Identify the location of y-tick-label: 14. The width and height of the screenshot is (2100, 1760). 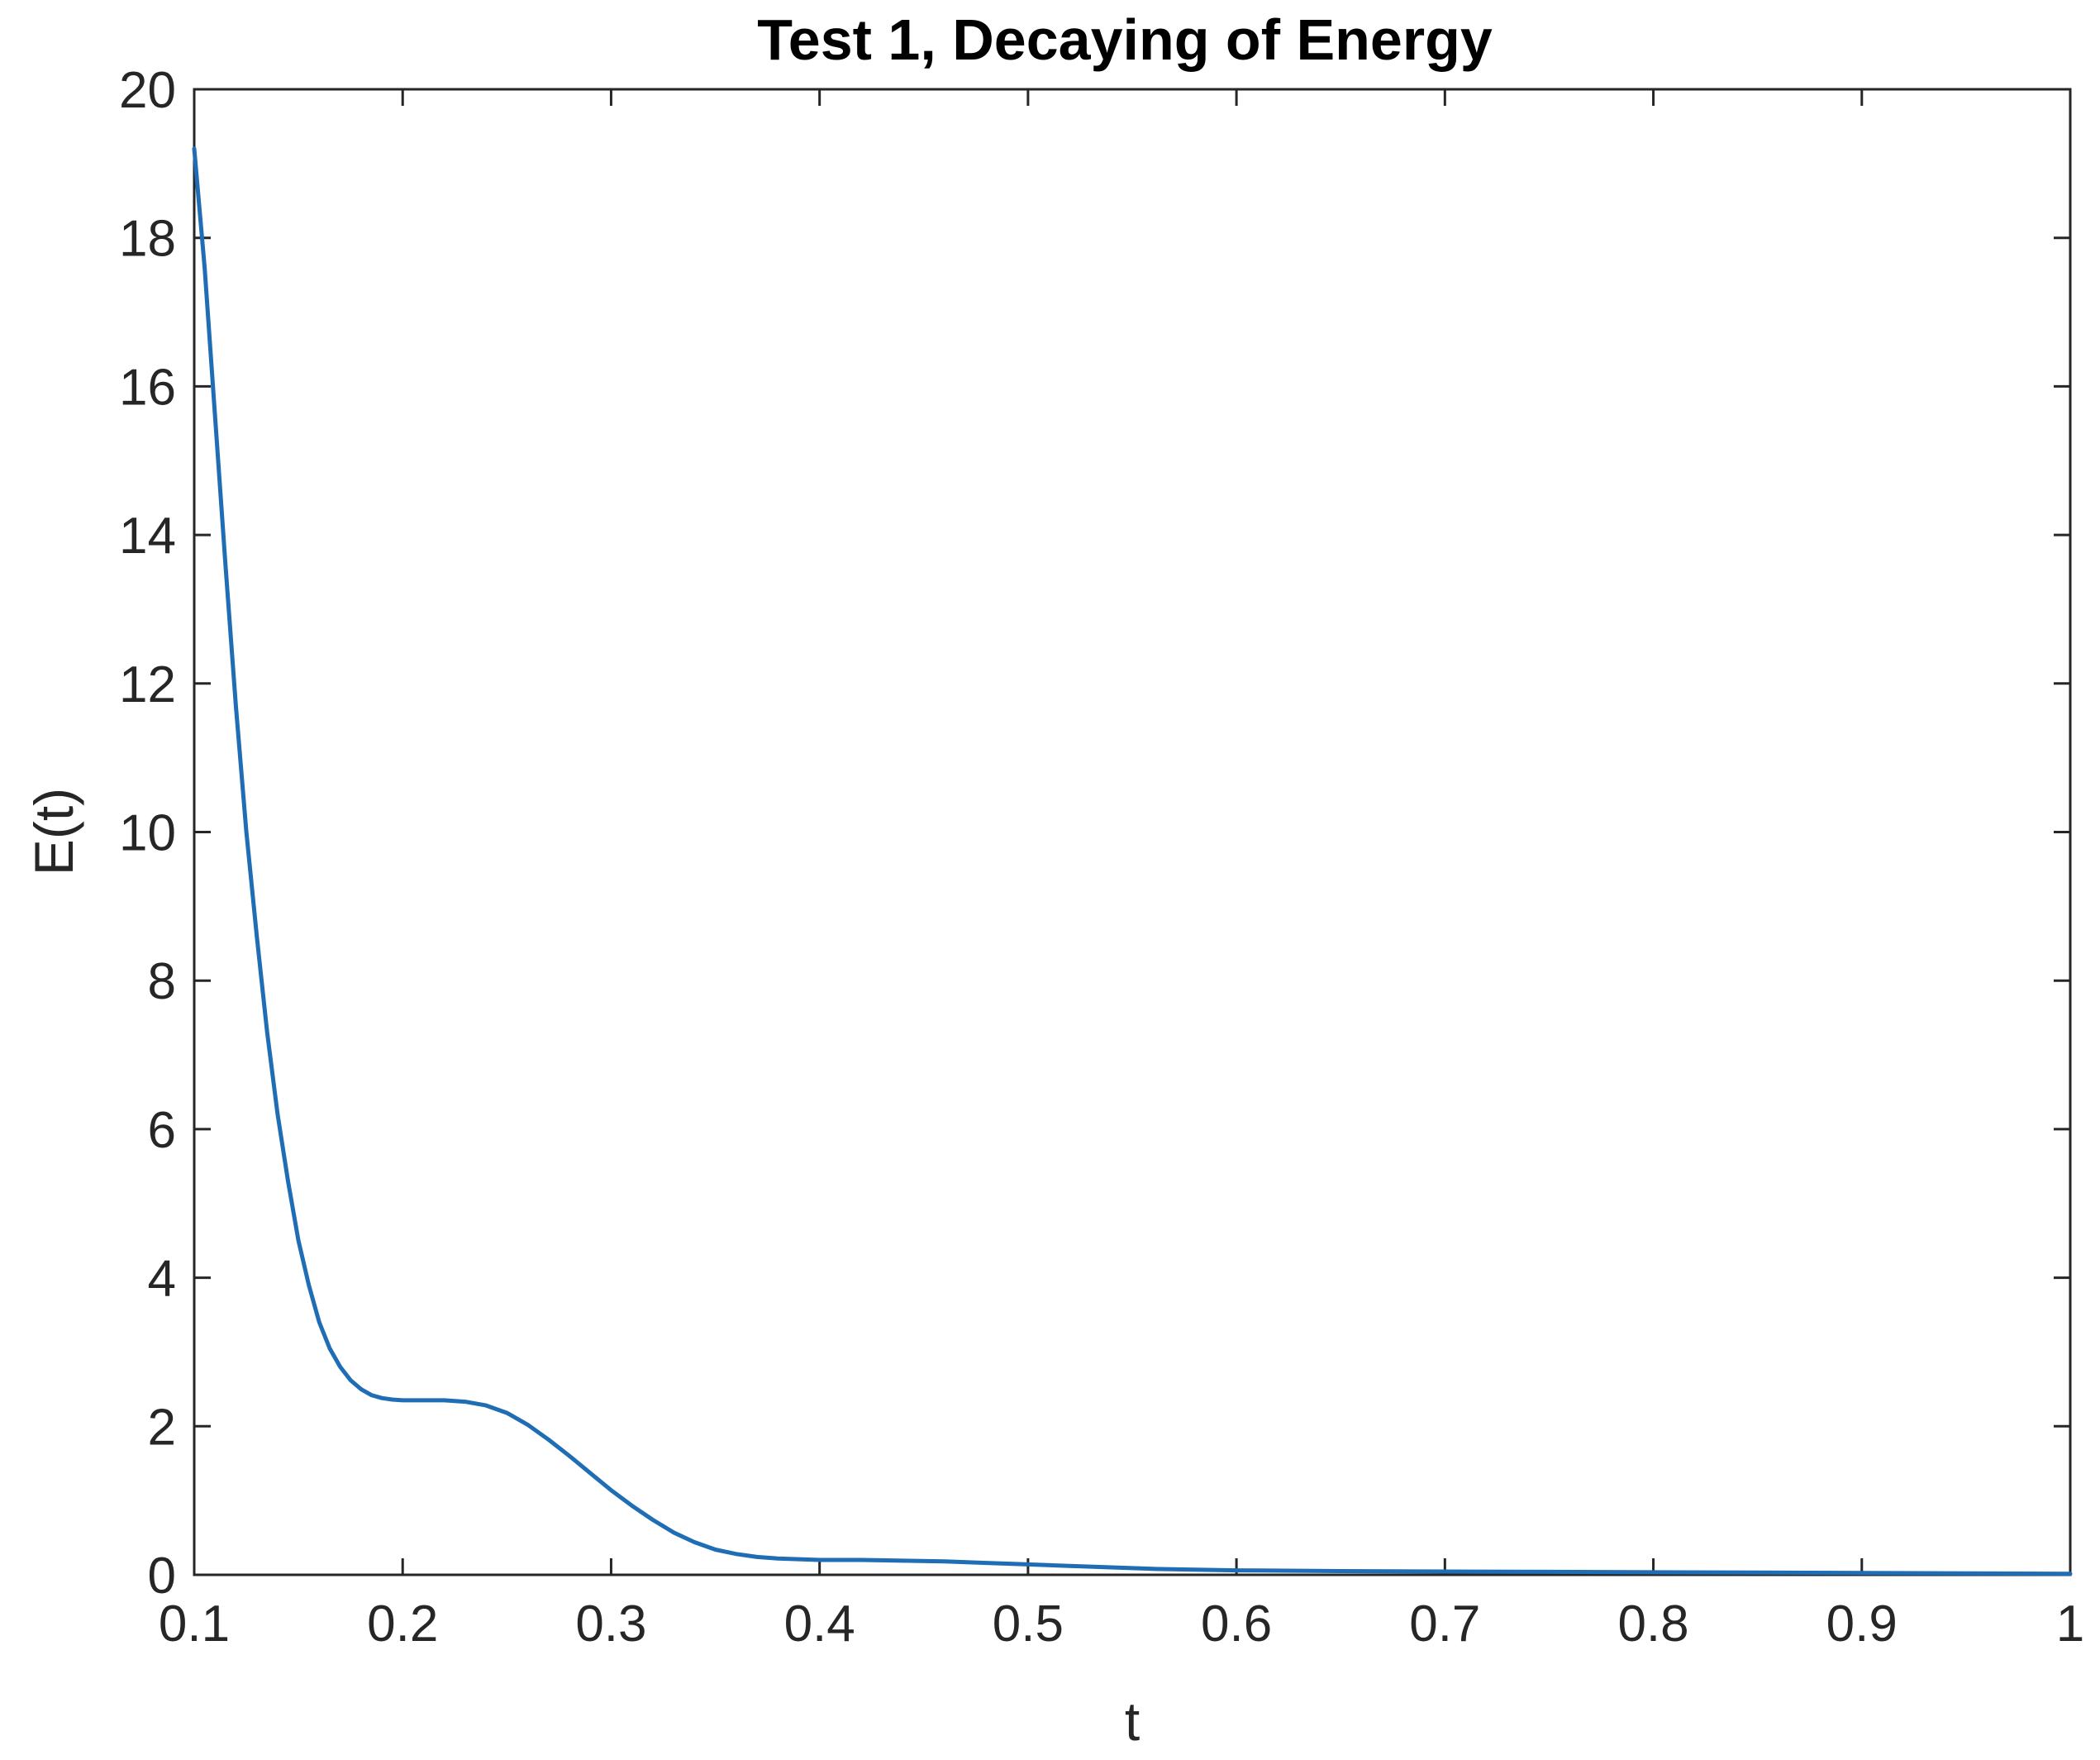
(147, 536).